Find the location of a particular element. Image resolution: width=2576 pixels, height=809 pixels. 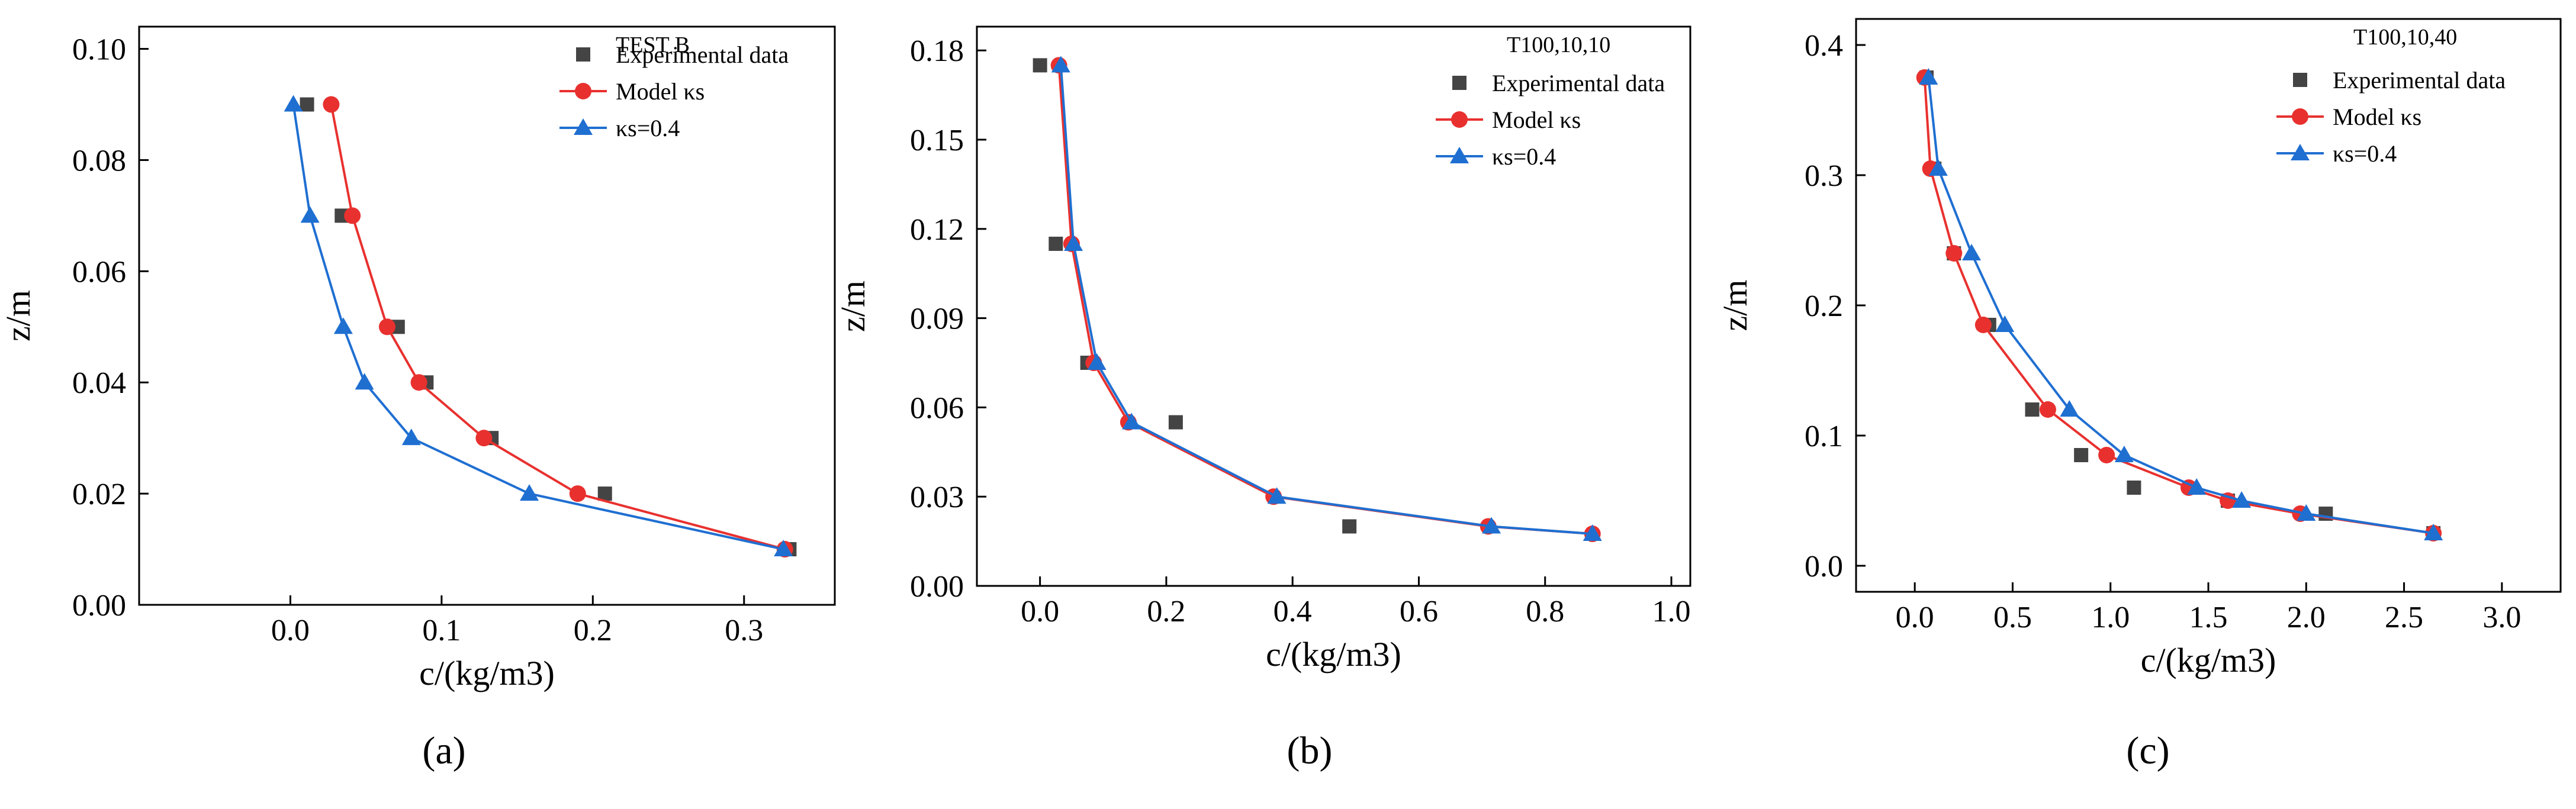

y-tick-label: 0.15 is located at coordinates (937, 140).